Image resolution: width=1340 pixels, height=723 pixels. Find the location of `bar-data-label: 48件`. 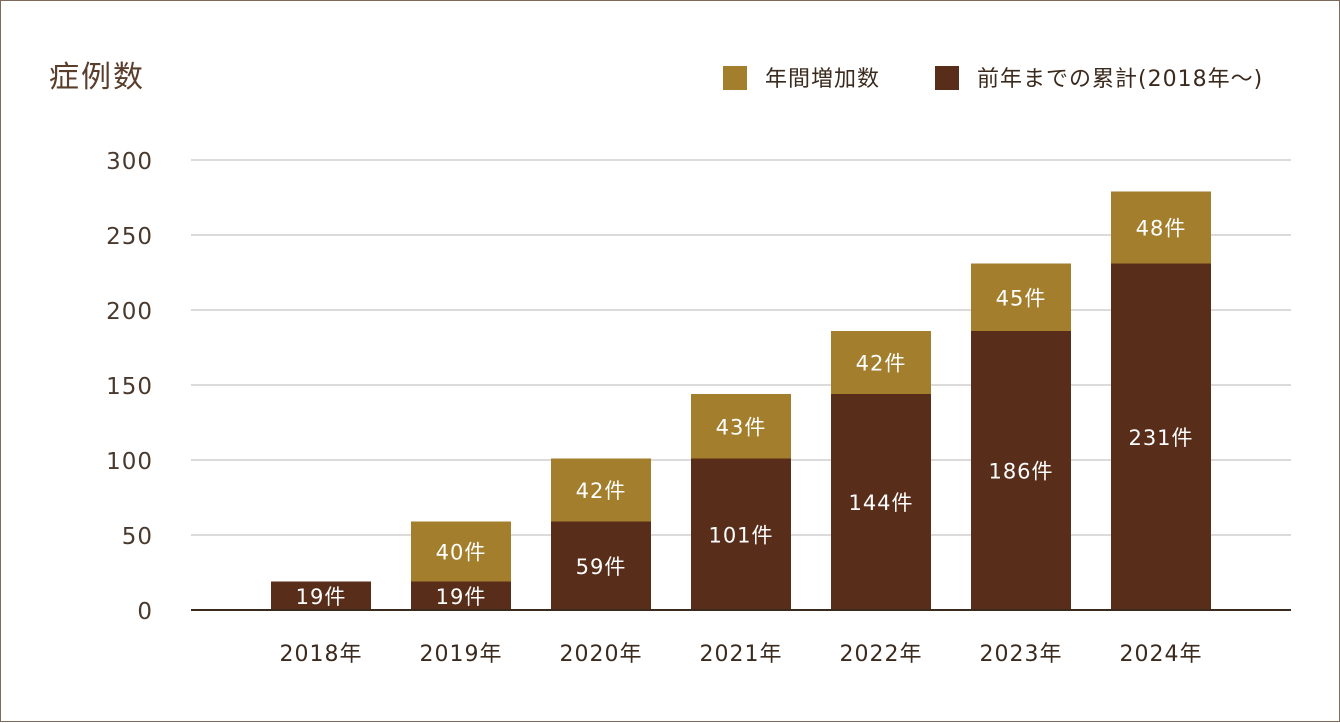

bar-data-label: 48件 is located at coordinates (1161, 229).